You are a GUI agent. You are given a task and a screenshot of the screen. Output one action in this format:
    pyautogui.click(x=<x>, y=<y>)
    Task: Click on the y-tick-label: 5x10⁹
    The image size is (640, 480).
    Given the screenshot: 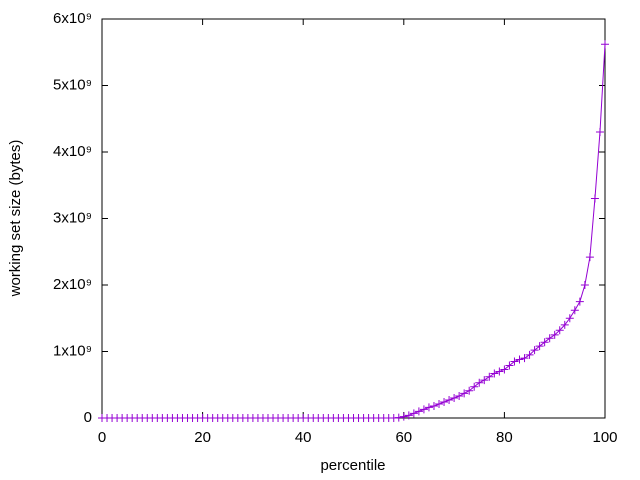 What is the action you would take?
    pyautogui.click(x=72, y=84)
    